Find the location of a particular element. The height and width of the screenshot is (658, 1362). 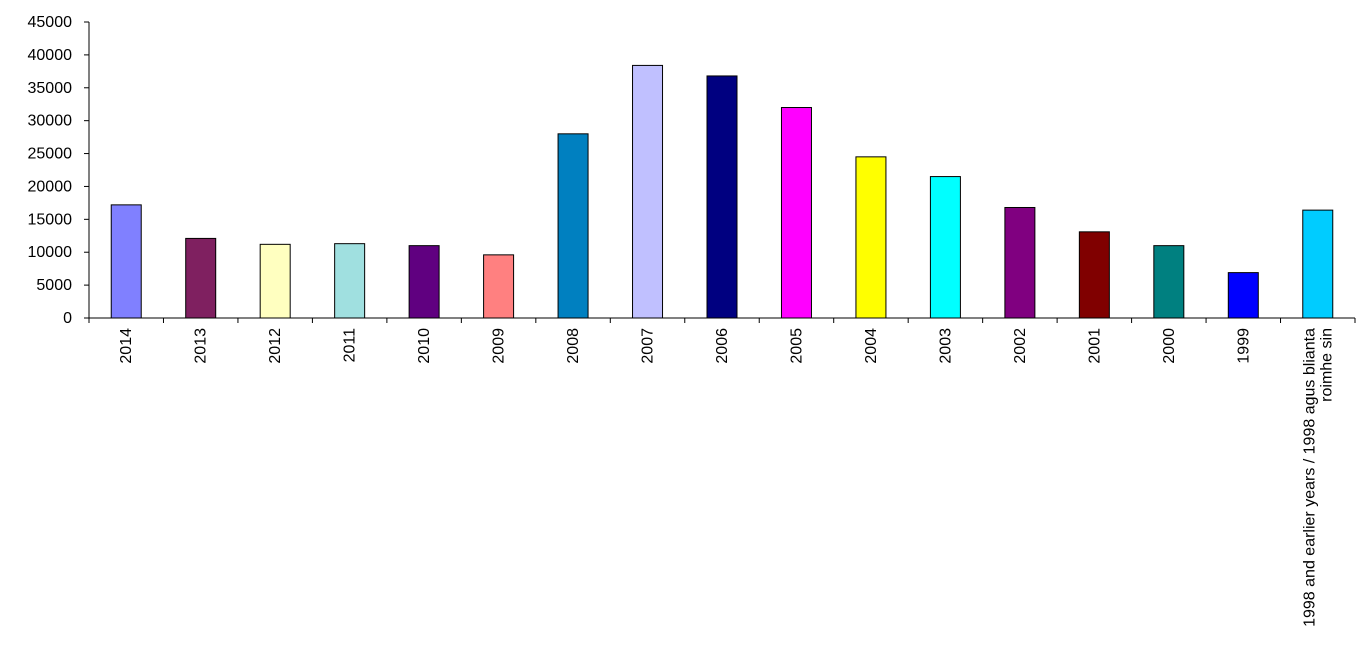

y-tick-label: 35000 is located at coordinates (50, 88).